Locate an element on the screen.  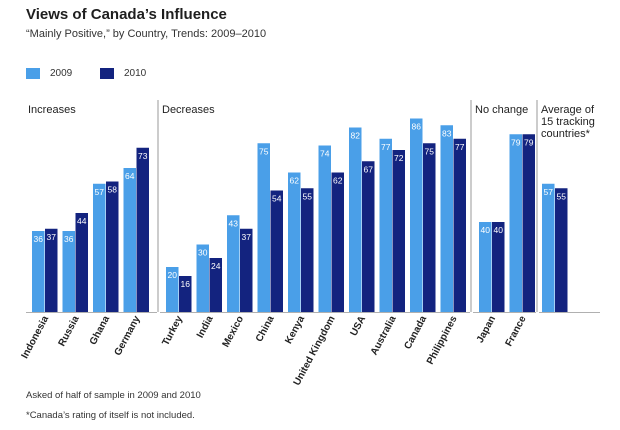
data-label-2009-germany: 64 is located at coordinates (130, 176).